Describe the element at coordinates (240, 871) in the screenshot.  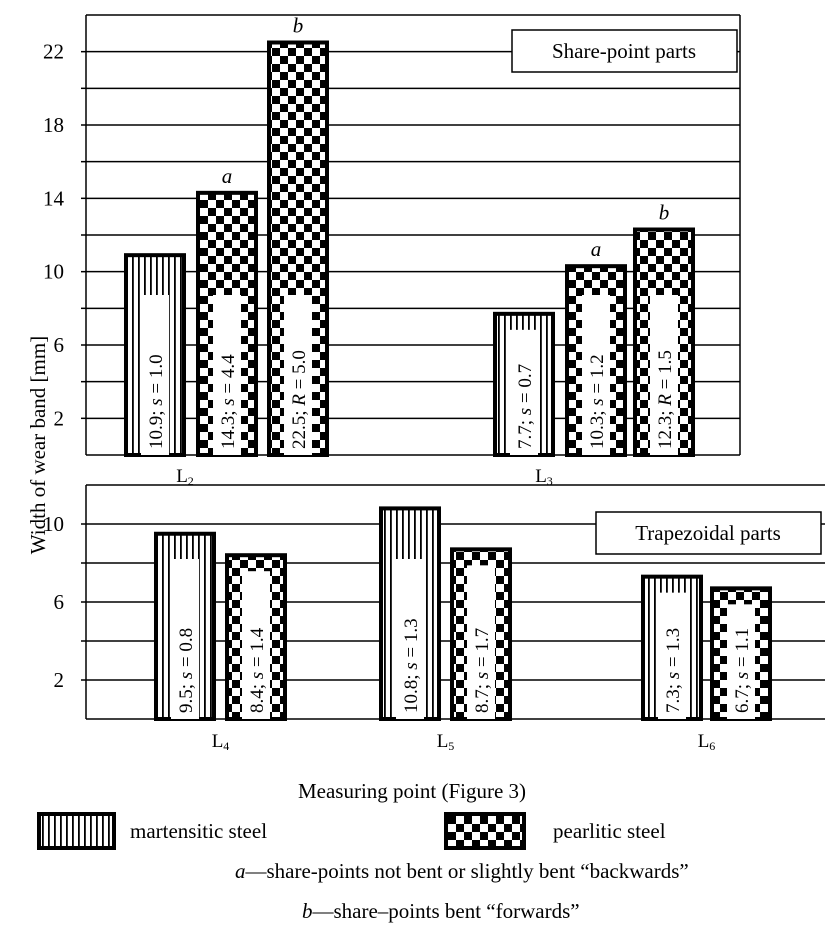
I see `note-a-letter: a` at that location.